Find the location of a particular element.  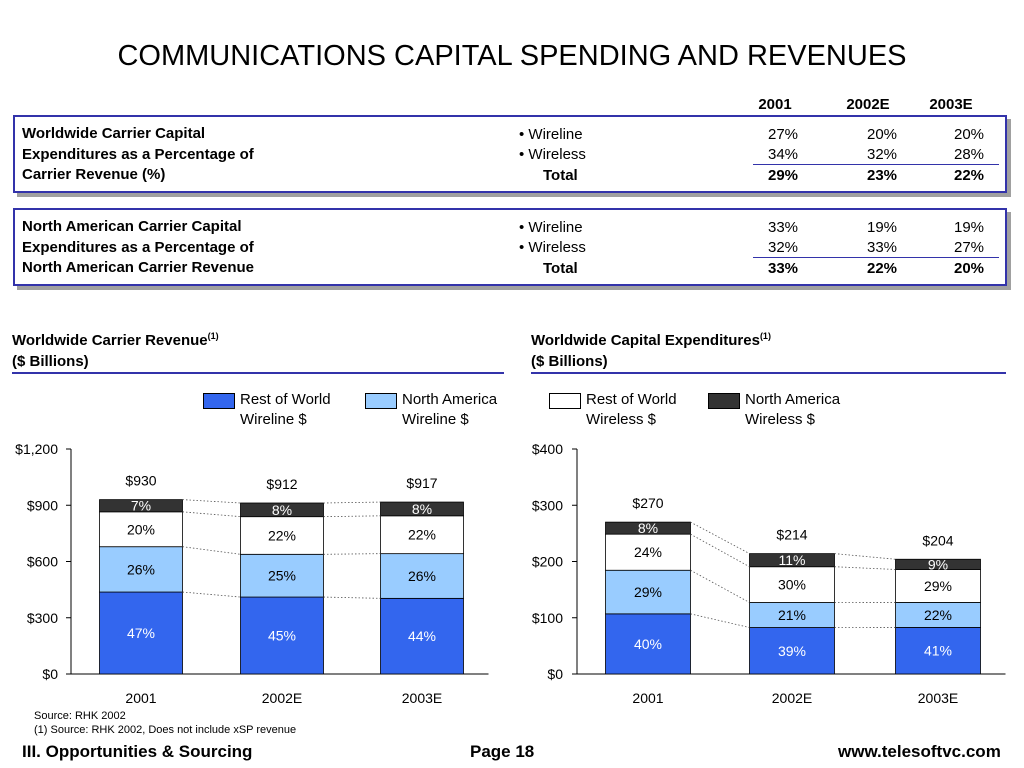

row-label: • Wireline is located at coordinates (551, 134).